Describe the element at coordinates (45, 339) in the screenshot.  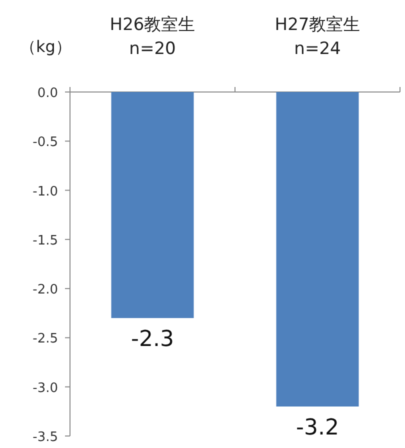
I see `y-tick-label: -2.5` at that location.